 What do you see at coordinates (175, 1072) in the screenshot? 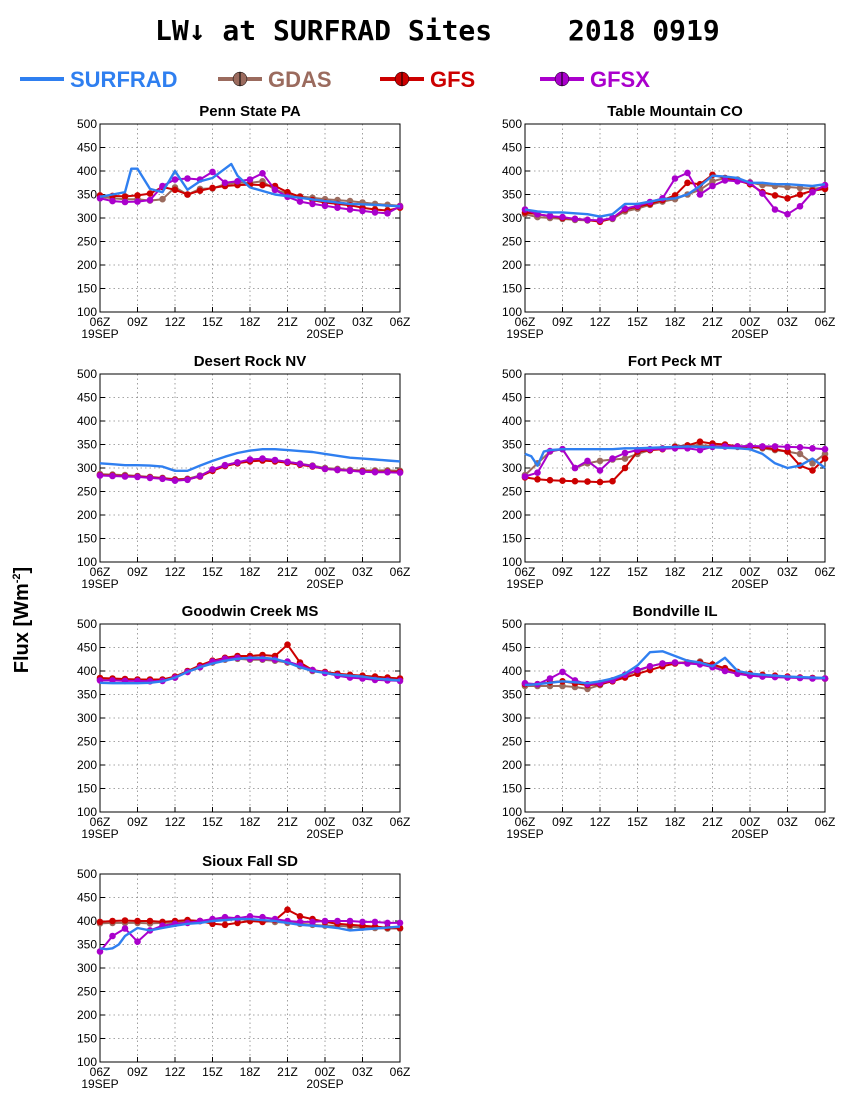
I see `x-tick-label: 12Z` at bounding box center [175, 1072].